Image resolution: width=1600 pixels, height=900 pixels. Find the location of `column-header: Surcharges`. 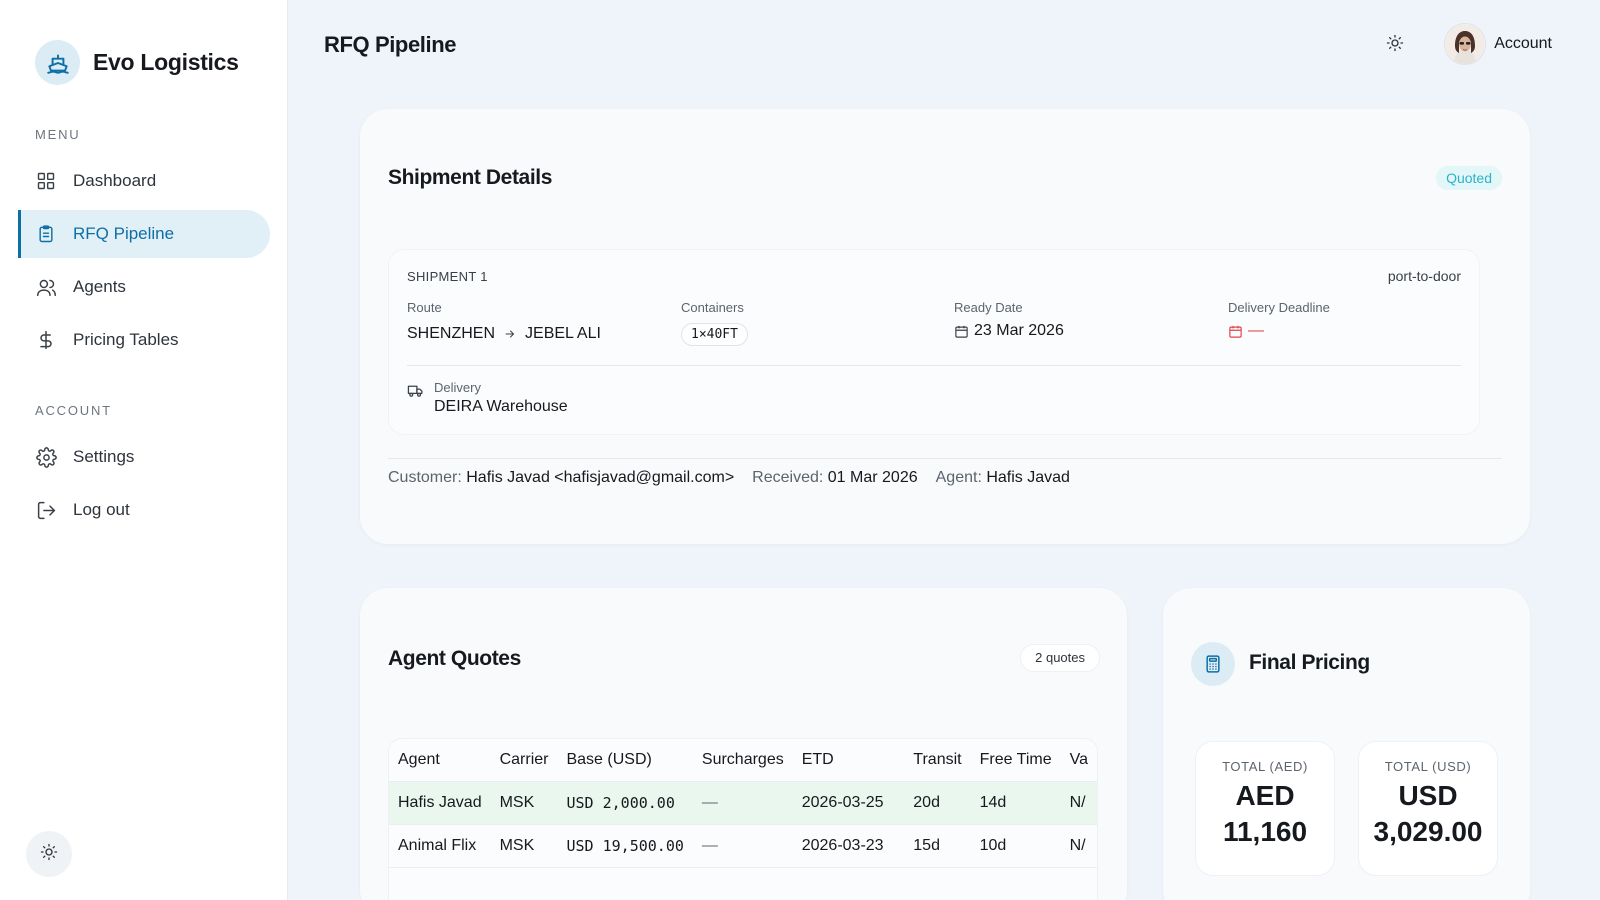

column-header: Surcharges is located at coordinates (742, 760).